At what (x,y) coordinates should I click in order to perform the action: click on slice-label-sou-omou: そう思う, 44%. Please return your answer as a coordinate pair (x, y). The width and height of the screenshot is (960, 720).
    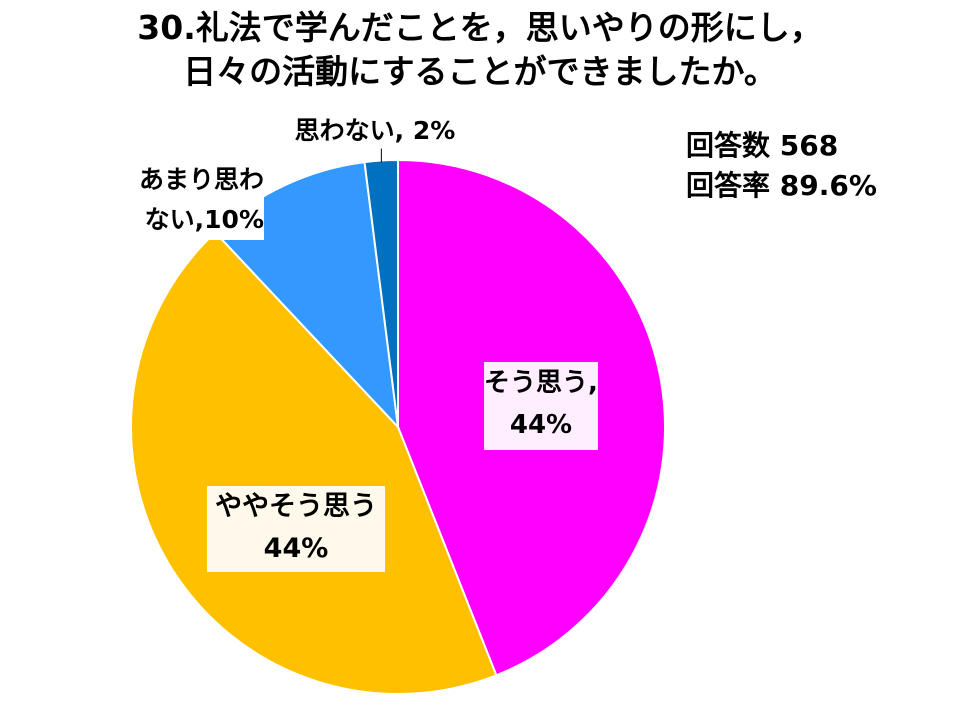
    Looking at the image, I should click on (541, 406).